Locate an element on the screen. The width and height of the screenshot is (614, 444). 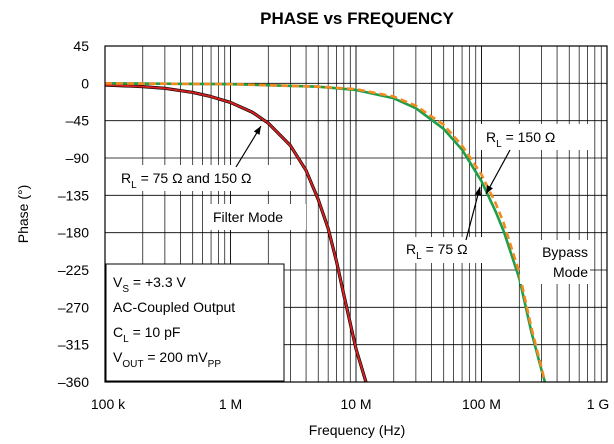
x-tick-labels: 100 k 1 M 10 M 100 M 1 G is located at coordinates (350, 404).